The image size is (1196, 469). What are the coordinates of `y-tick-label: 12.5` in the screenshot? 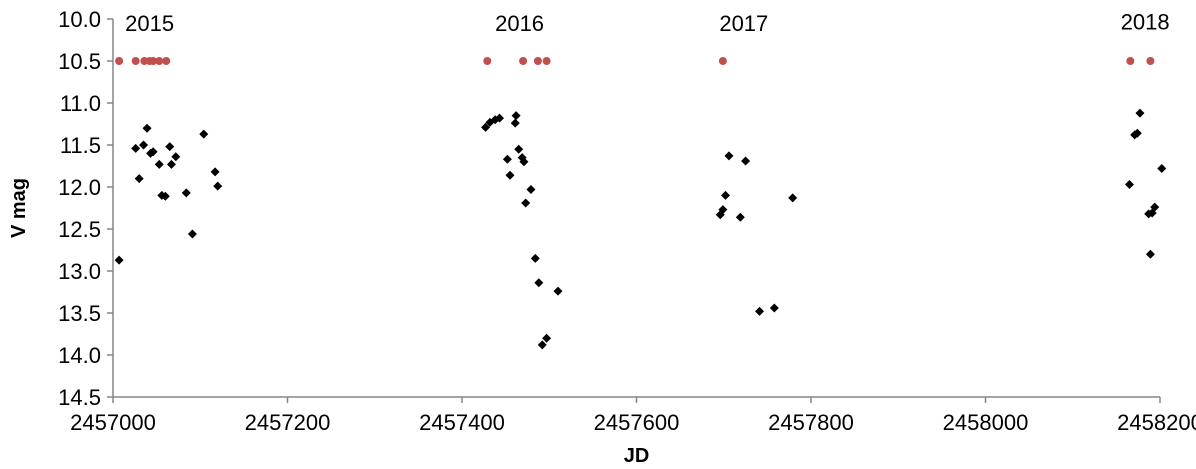 It's located at (79, 229).